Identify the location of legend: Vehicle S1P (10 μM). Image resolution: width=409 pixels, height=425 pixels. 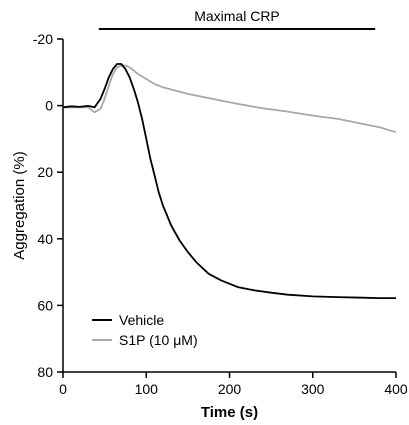
(145, 330).